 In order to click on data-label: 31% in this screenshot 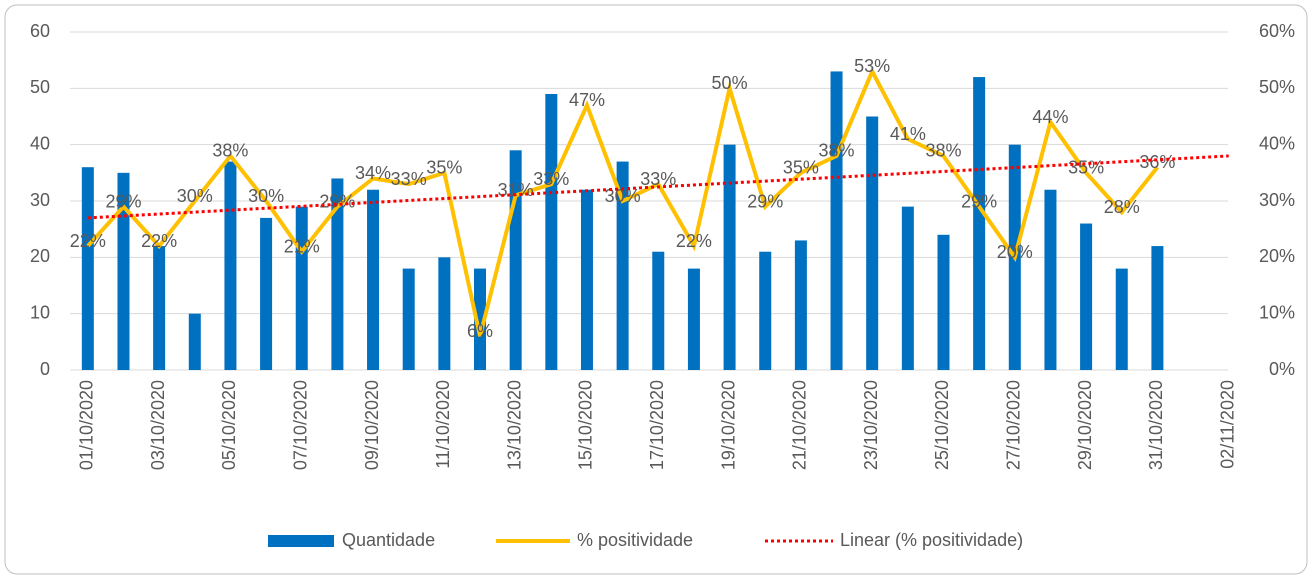, I will do `click(516, 190)`.